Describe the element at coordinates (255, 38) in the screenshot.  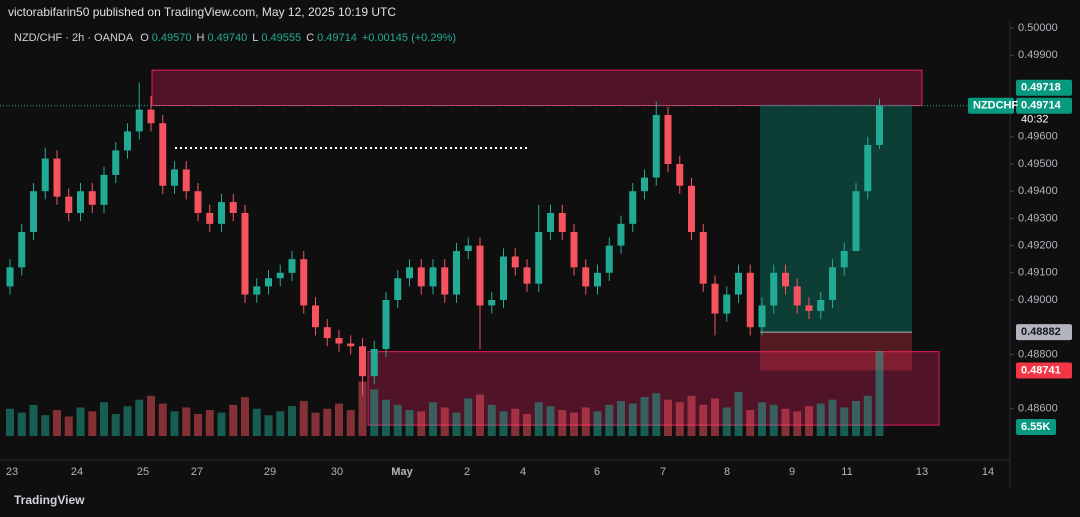
I see `legend-text: L` at that location.